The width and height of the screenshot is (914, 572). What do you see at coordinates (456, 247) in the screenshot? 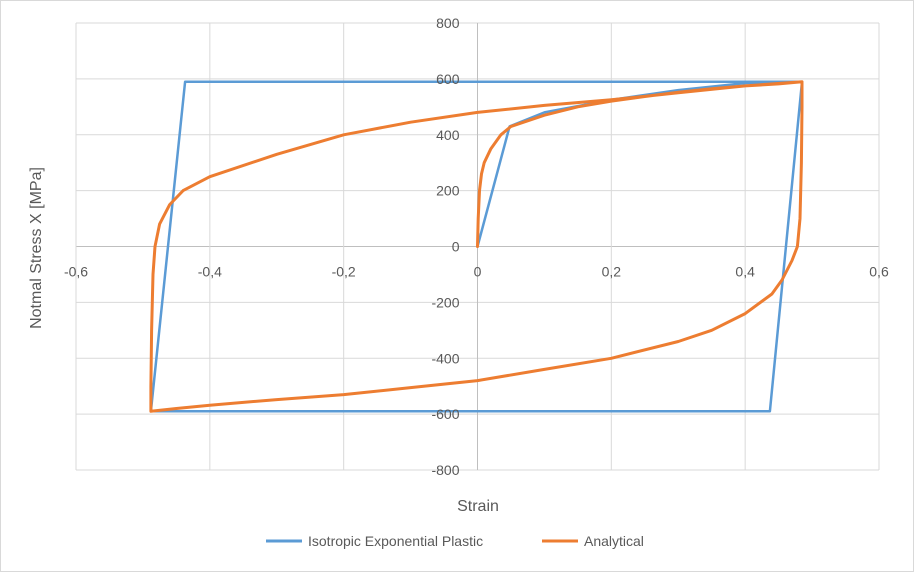
I see `y-tick-label: 0` at bounding box center [456, 247].